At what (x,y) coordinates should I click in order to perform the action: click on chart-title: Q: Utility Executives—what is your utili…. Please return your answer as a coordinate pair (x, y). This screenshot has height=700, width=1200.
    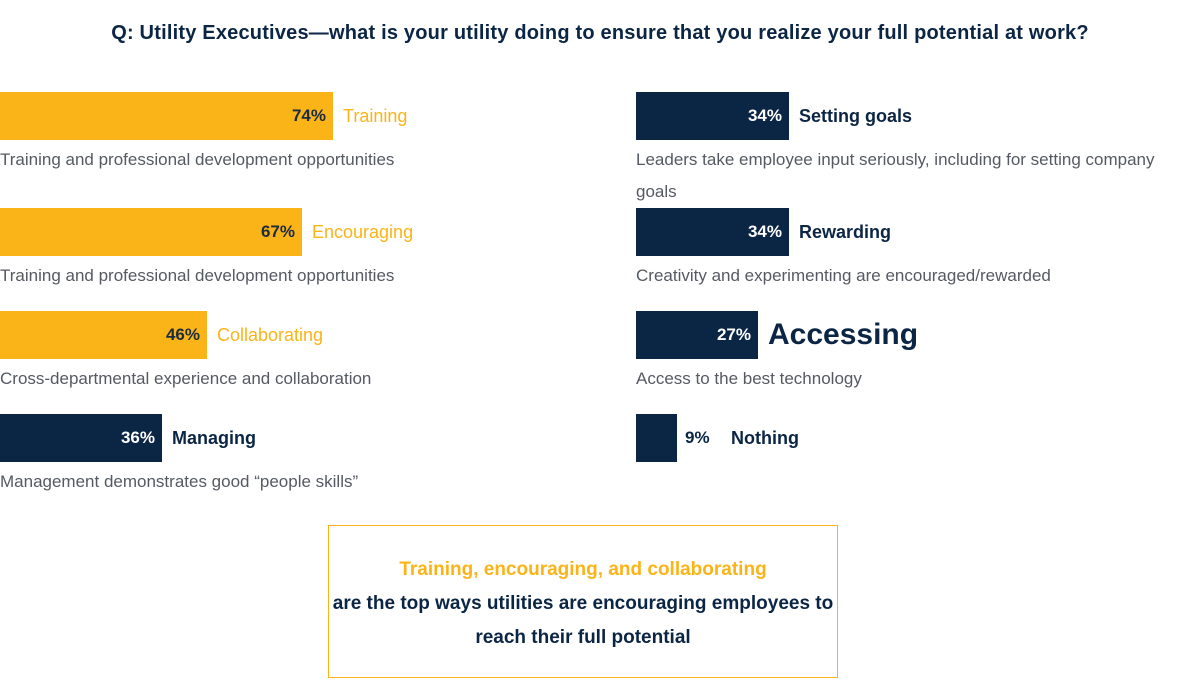
    Looking at the image, I should click on (600, 33).